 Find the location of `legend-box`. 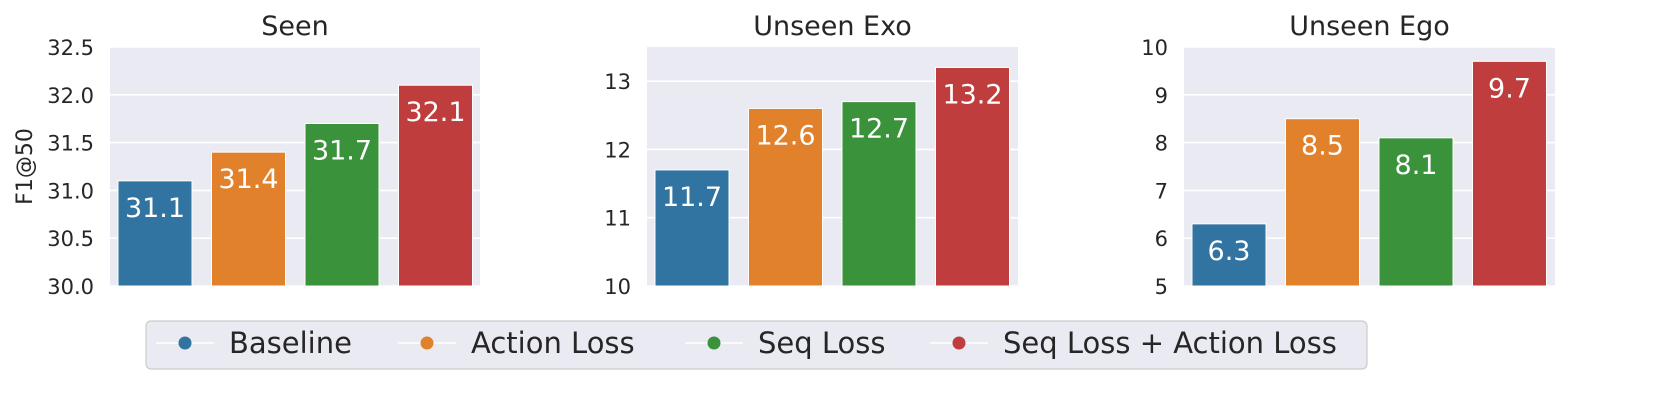

legend-box is located at coordinates (756, 345).